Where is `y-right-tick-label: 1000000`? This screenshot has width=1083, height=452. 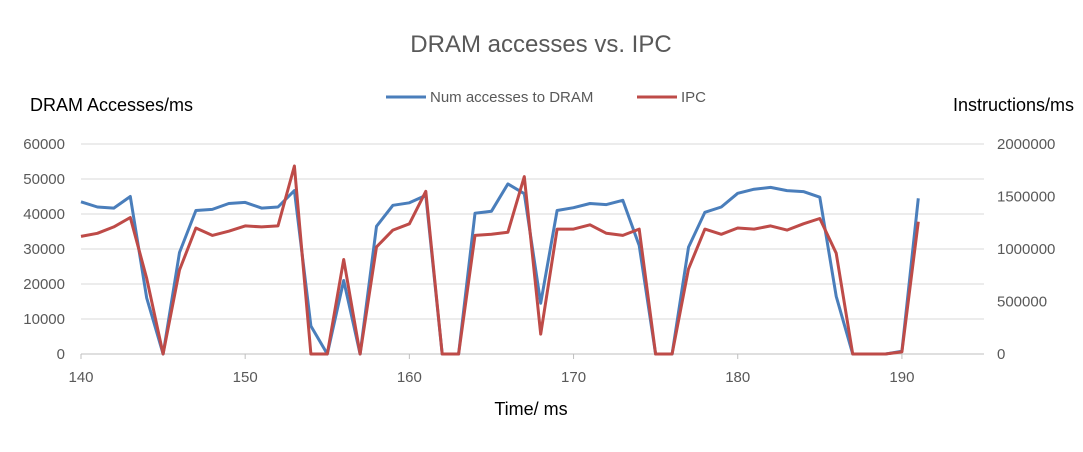
y-right-tick-label: 1000000 is located at coordinates (1026, 249).